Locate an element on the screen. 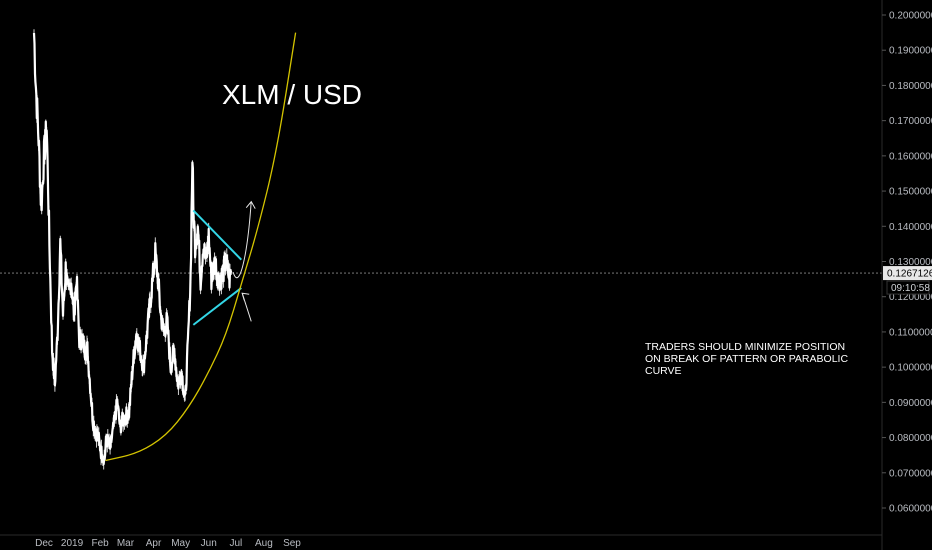 This screenshot has width=932, height=550. x-tick-label: Jul is located at coordinates (235, 543).